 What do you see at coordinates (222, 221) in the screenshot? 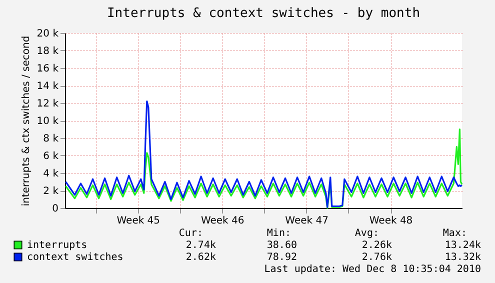
I see `x-tick-label: Week 46` at bounding box center [222, 221].